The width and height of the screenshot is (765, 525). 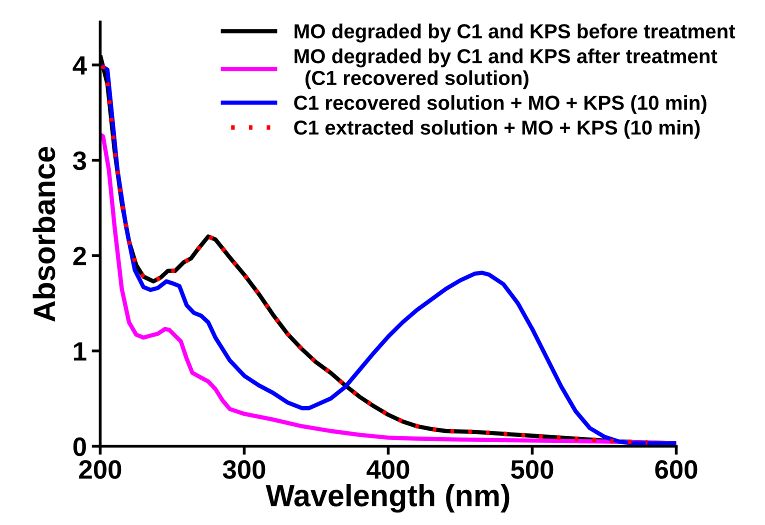 I want to click on y-tick-label: 3, so click(x=79, y=160).